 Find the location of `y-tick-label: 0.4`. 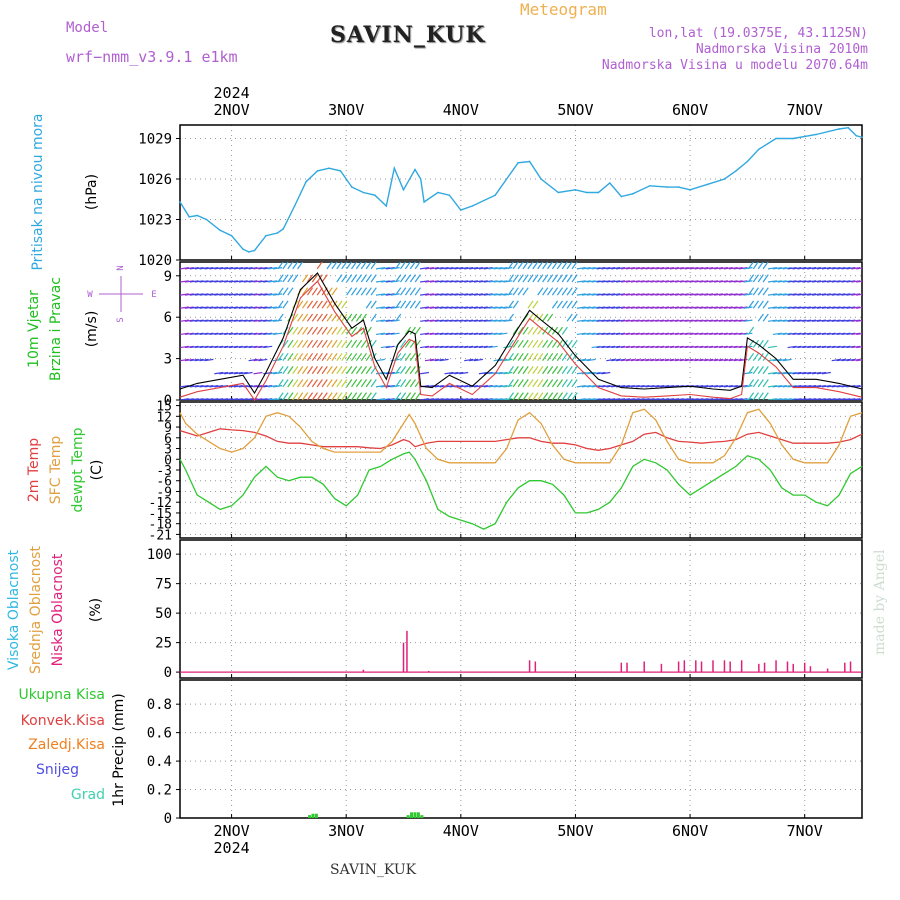

y-tick-label: 0.4 is located at coordinates (159, 762).